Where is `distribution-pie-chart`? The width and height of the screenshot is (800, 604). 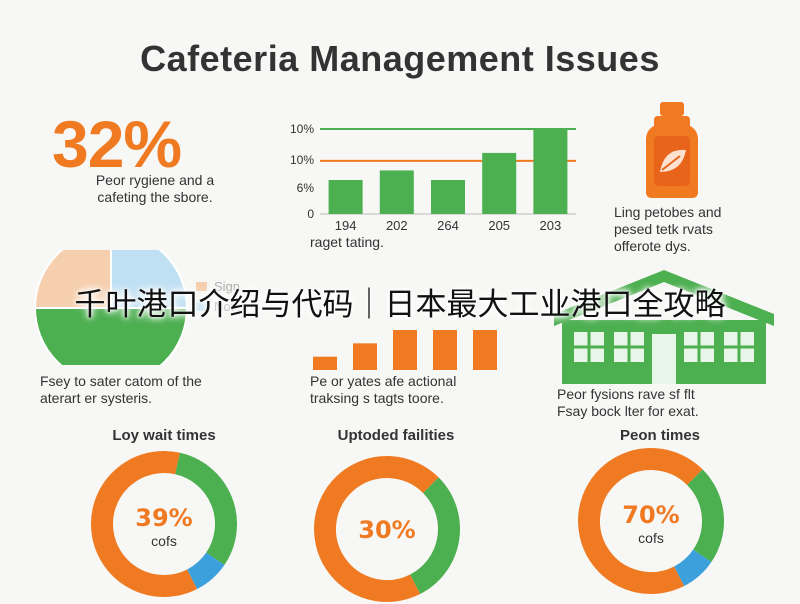
distribution-pie-chart is located at coordinates (112, 307).